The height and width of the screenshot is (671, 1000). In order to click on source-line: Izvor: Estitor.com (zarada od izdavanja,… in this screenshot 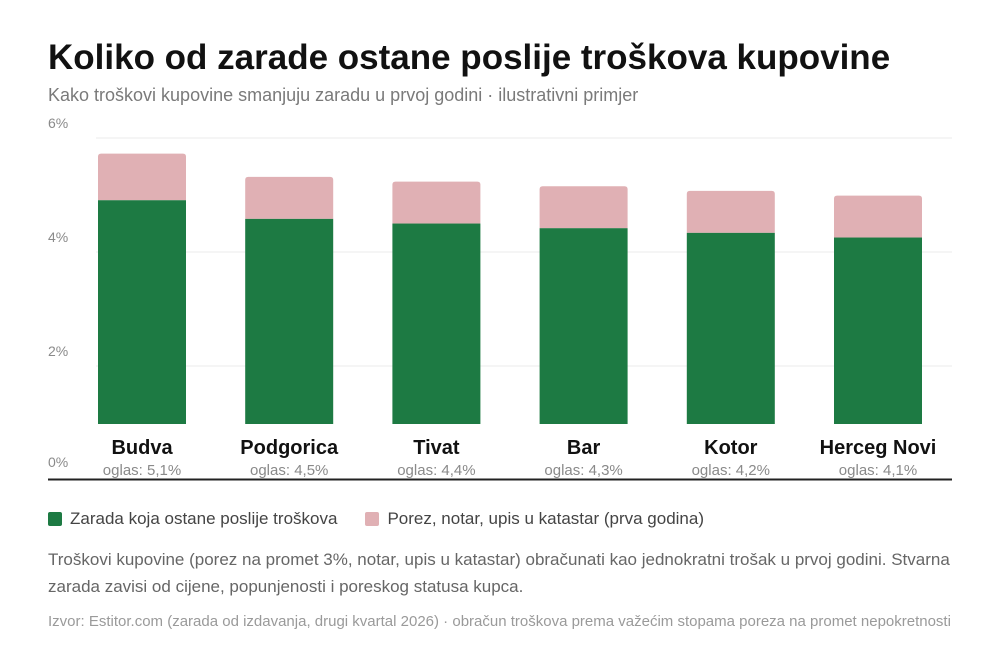, I will do `click(499, 621)`.